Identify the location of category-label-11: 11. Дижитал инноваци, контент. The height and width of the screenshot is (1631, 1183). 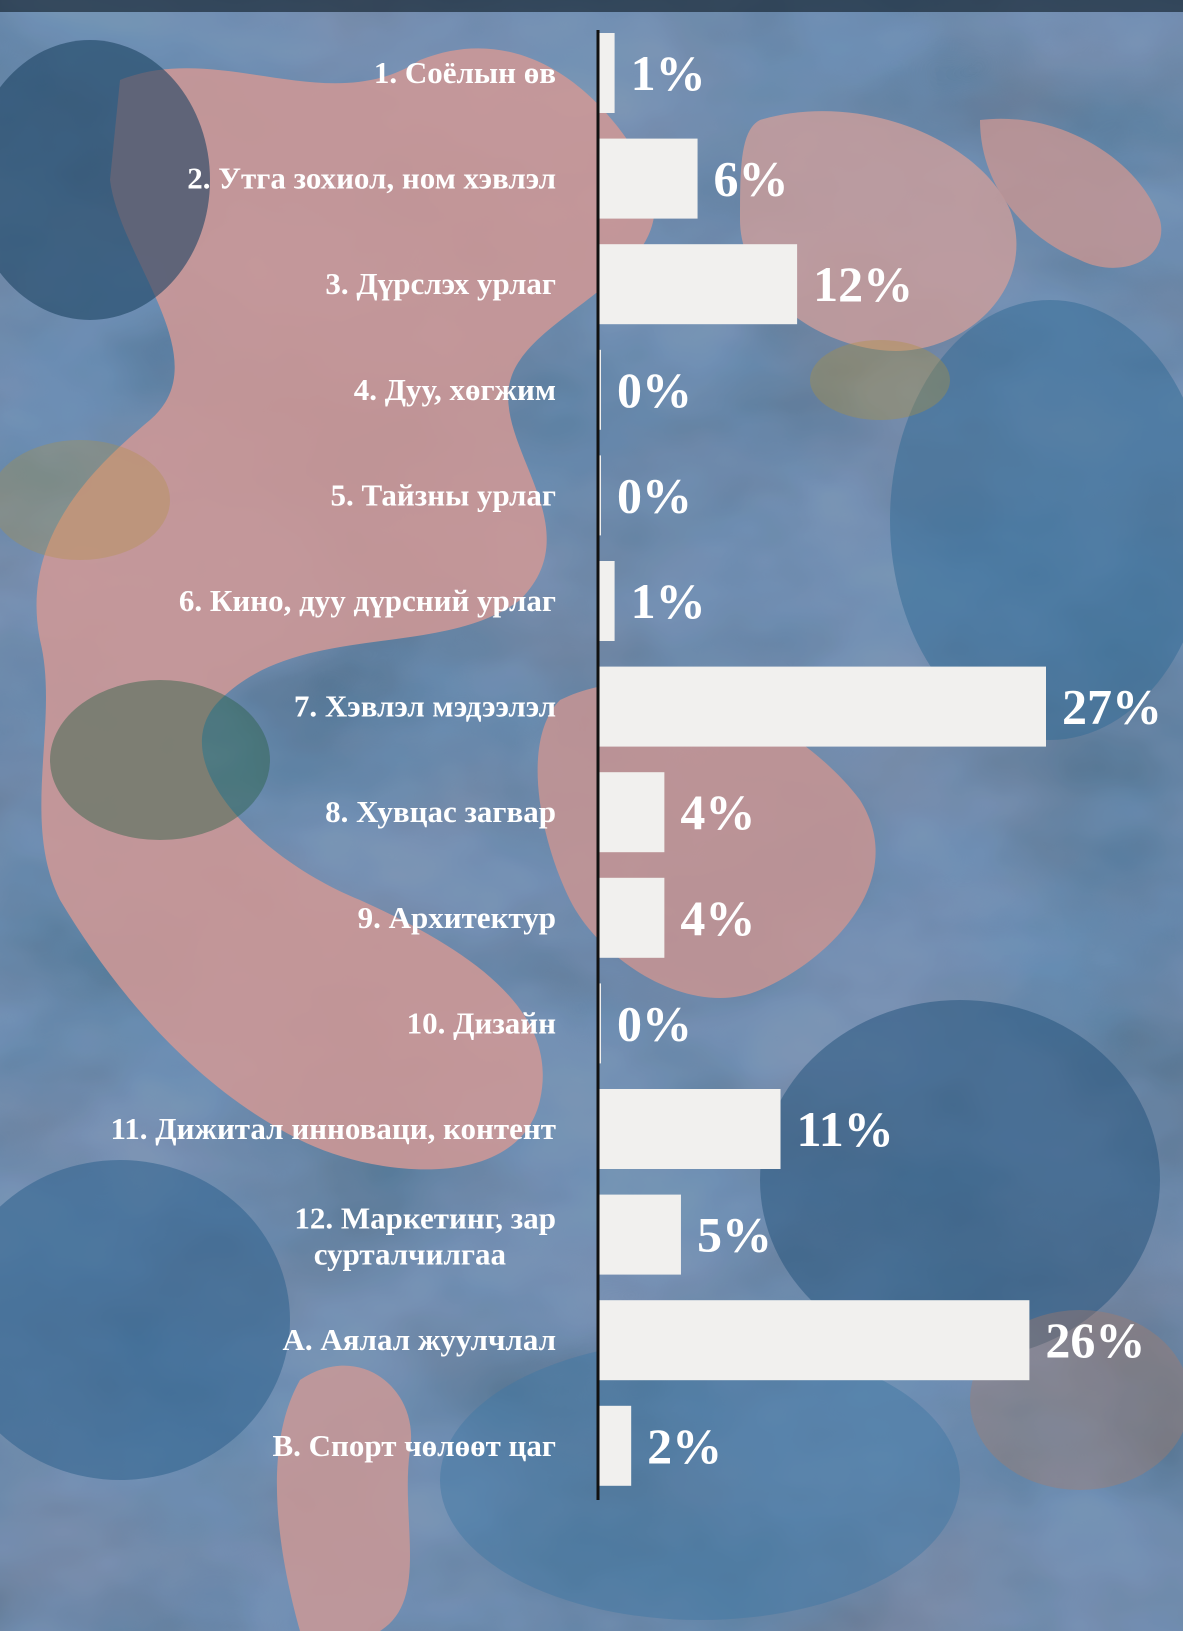
(333, 1128).